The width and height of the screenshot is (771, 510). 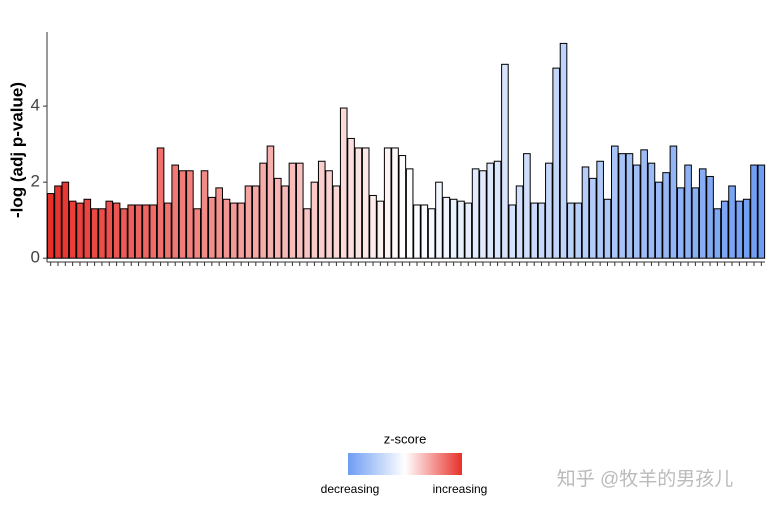 What do you see at coordinates (35, 181) in the screenshot?
I see `y-tick-label: 2` at bounding box center [35, 181].